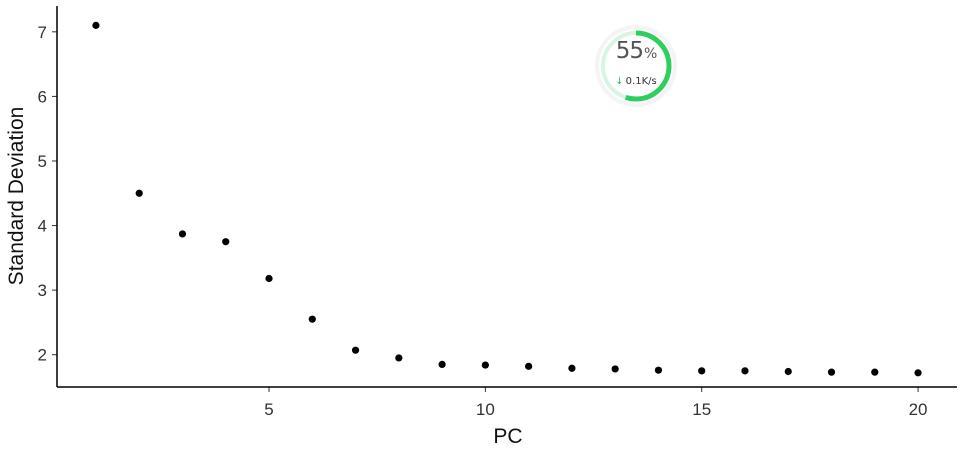  Describe the element at coordinates (16, 196) in the screenshot. I see `y-axis-title: Standard Deviation` at that location.